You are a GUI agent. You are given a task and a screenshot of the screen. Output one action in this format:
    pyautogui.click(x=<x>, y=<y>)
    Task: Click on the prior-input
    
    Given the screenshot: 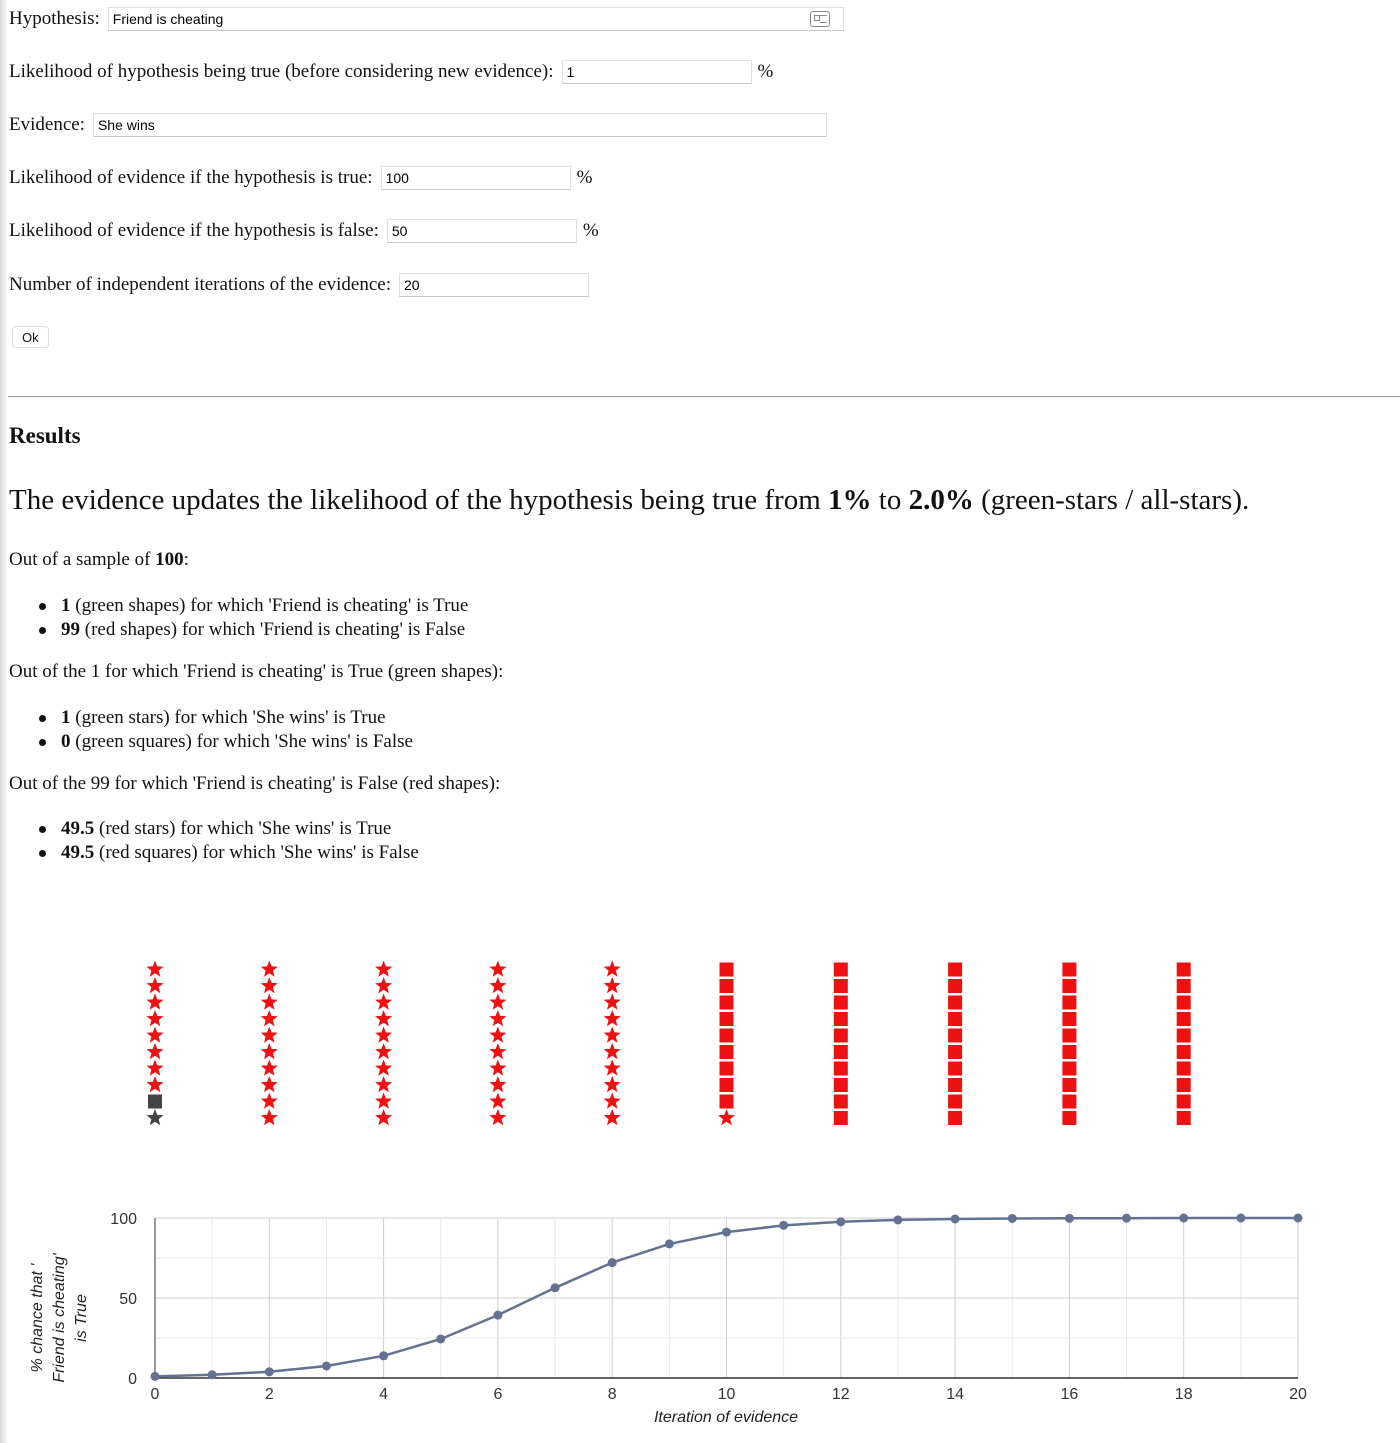 What is the action you would take?
    pyautogui.click(x=656, y=72)
    